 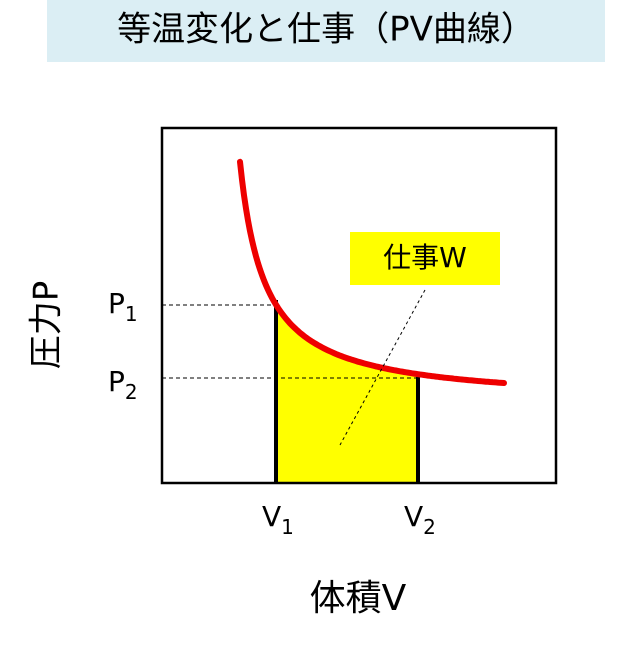 I want to click on y-axis-label: 圧力P, so click(x=47, y=325).